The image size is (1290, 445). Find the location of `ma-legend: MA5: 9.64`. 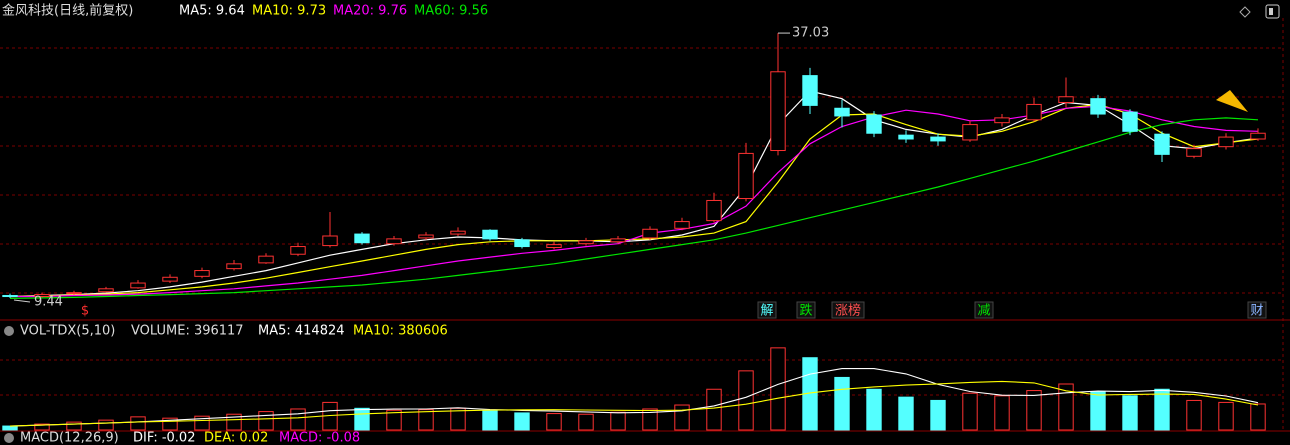

ma-legend: MA5: 9.64 is located at coordinates (212, 11).